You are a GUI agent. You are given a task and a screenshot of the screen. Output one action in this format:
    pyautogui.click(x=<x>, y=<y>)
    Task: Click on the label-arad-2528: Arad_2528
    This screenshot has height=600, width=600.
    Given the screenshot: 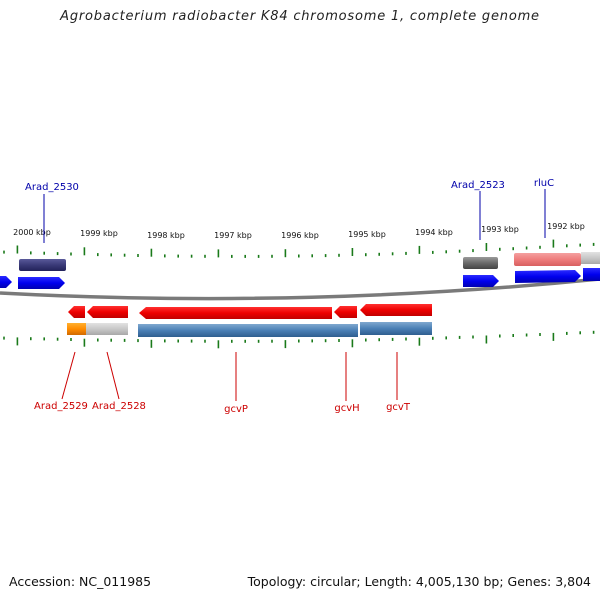 What is the action you would take?
    pyautogui.click(x=119, y=406)
    